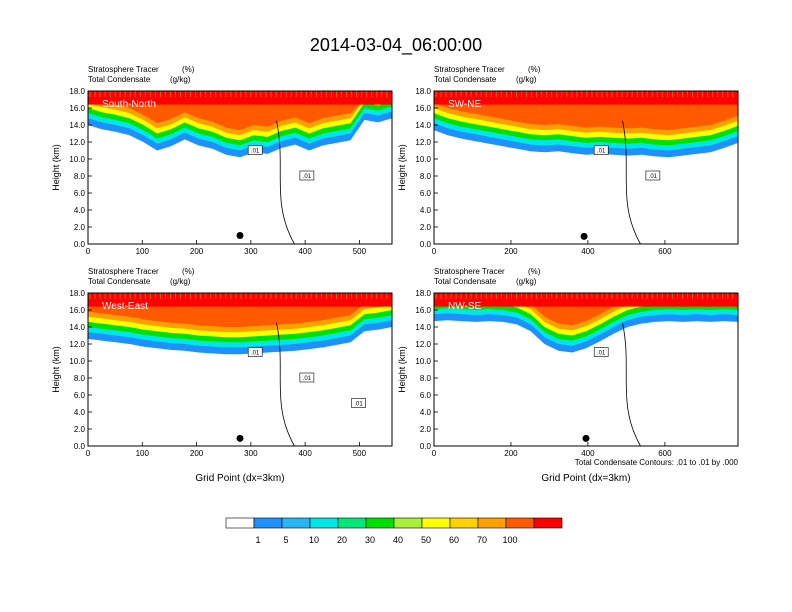 The image size is (792, 612). What do you see at coordinates (509, 540) in the screenshot?
I see `colorbar-label: 100` at bounding box center [509, 540].